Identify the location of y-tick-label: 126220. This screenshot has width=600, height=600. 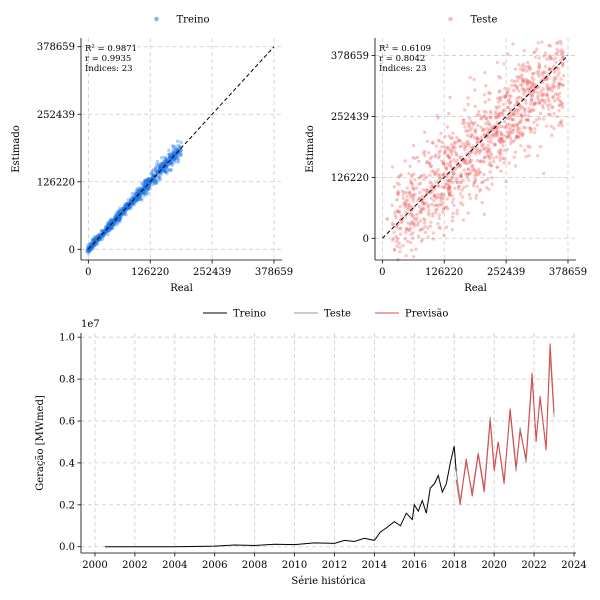
(350, 178).